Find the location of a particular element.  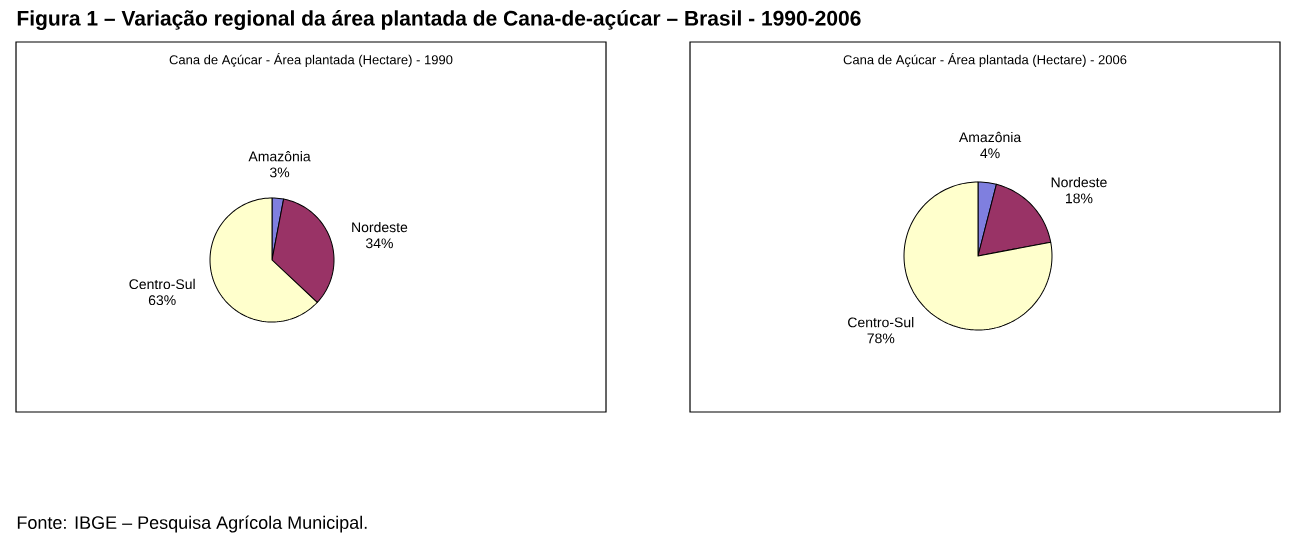

text: Figura 1 – Variação regional da área plantada de Cana-de-açúcar – Brasil - 1990-2006 is located at coordinates (439, 20).